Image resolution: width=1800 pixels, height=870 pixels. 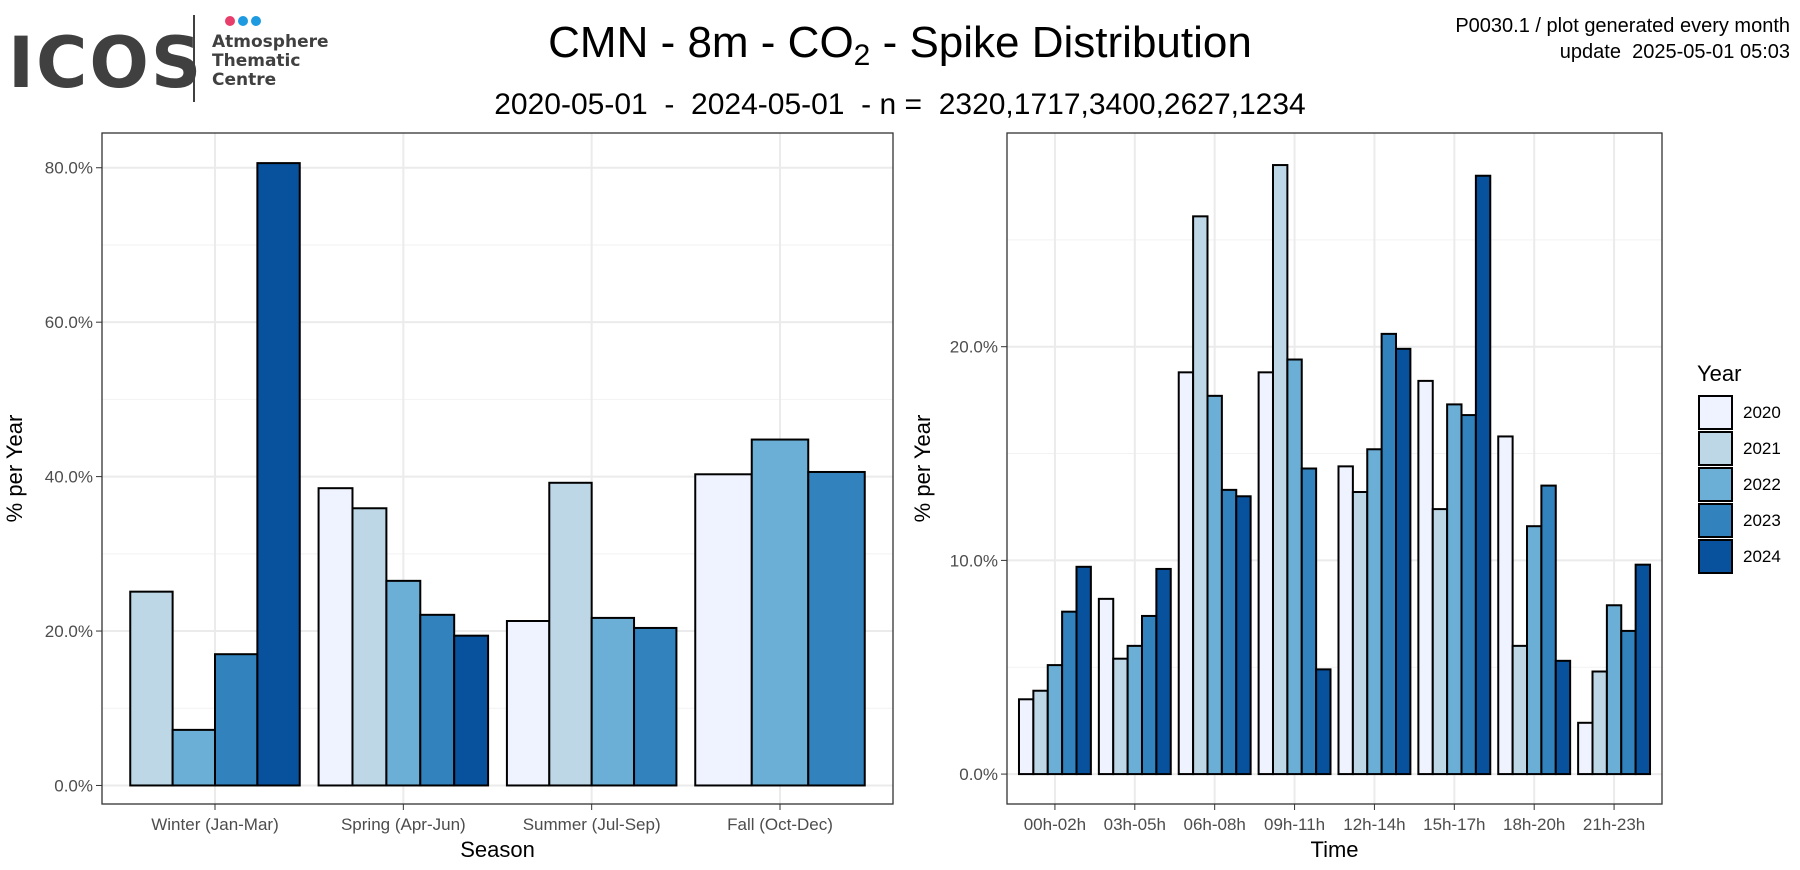 I want to click on meta-line-2: update 2025-05-01 05:03, so click(x=1674, y=52).